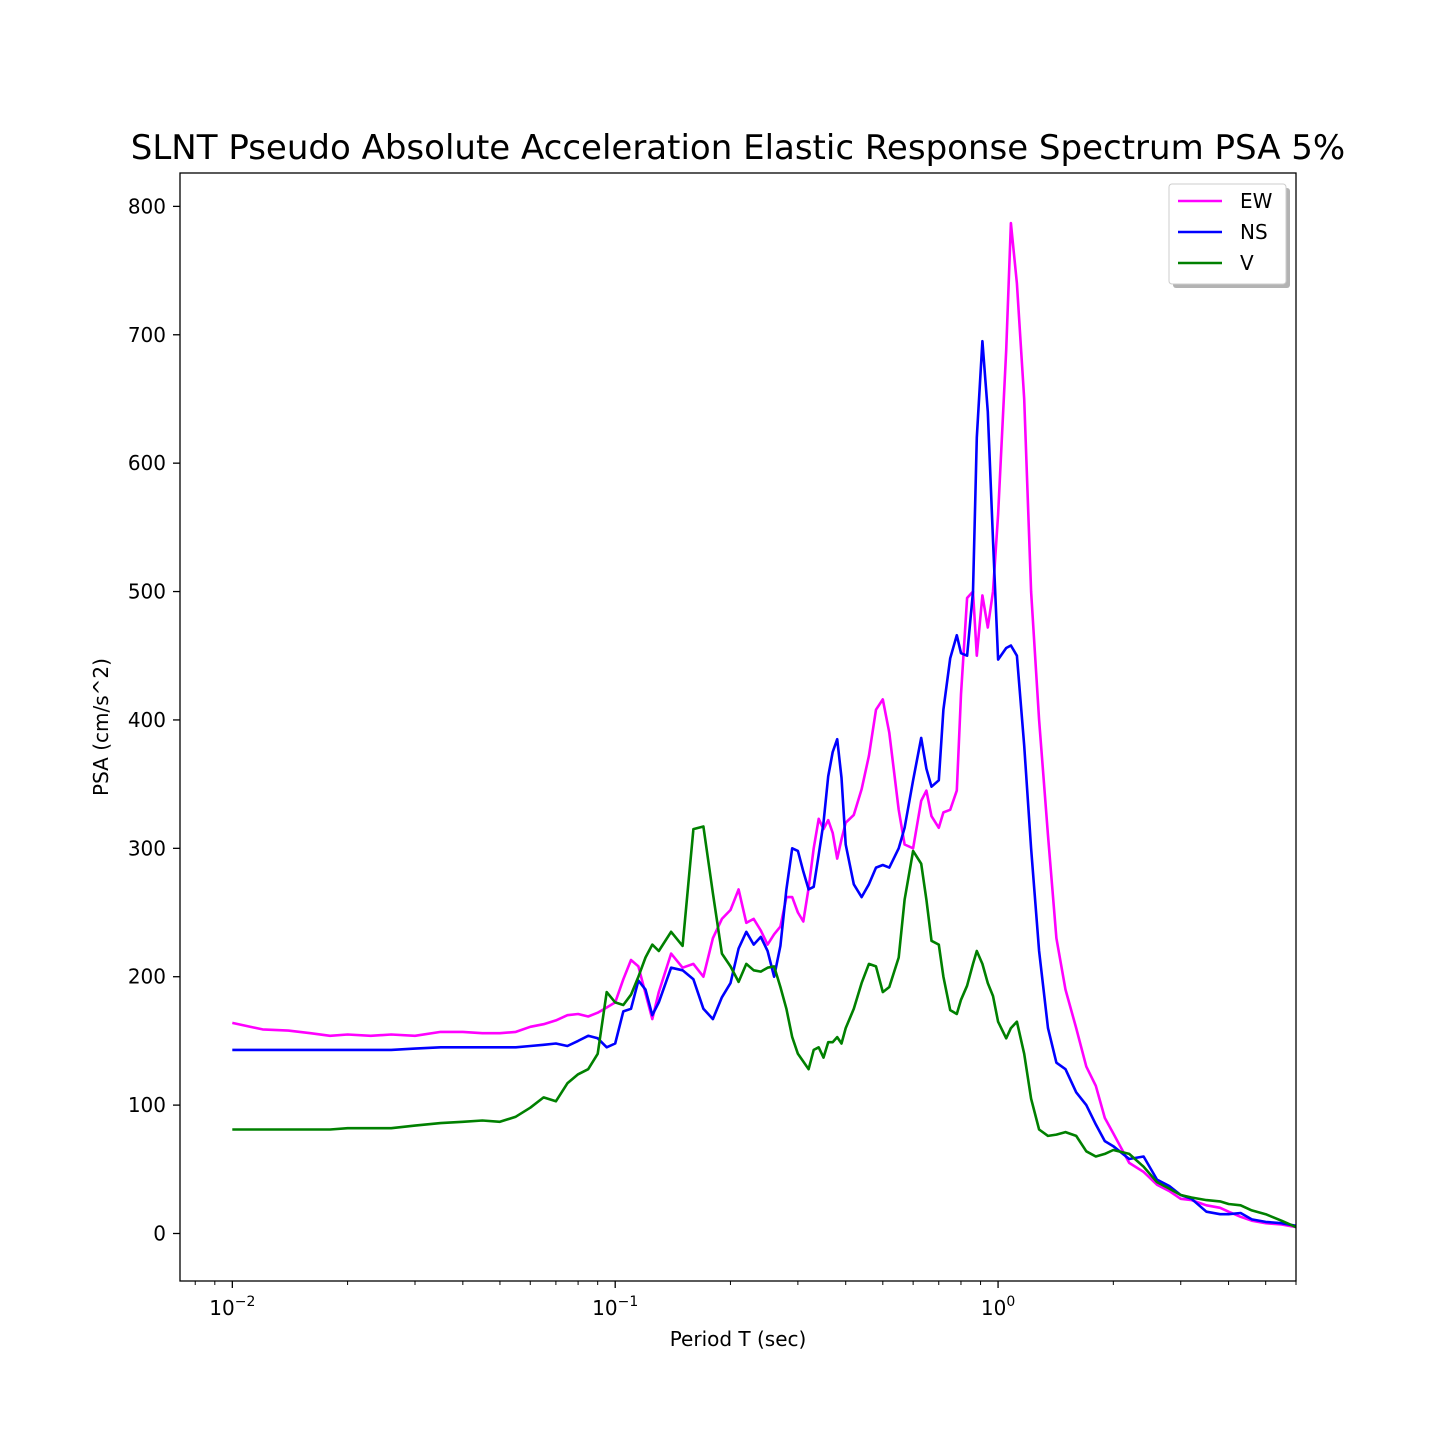 This screenshot has width=1440, height=1440. I want to click on x-tick-exponent: −1, so click(628, 1302).